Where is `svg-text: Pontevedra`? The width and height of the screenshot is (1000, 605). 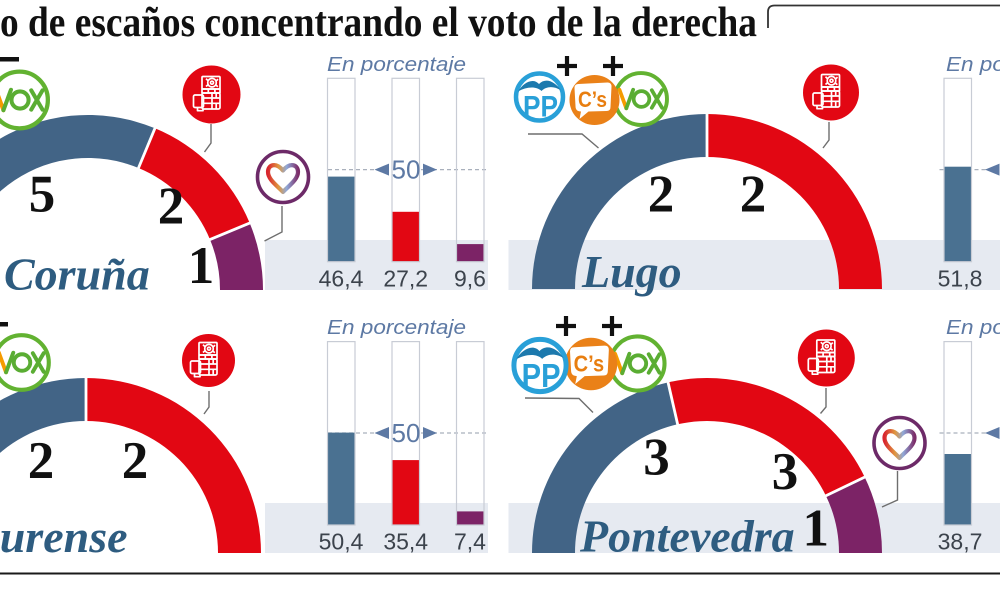 svg-text: Pontevedra is located at coordinates (687, 536).